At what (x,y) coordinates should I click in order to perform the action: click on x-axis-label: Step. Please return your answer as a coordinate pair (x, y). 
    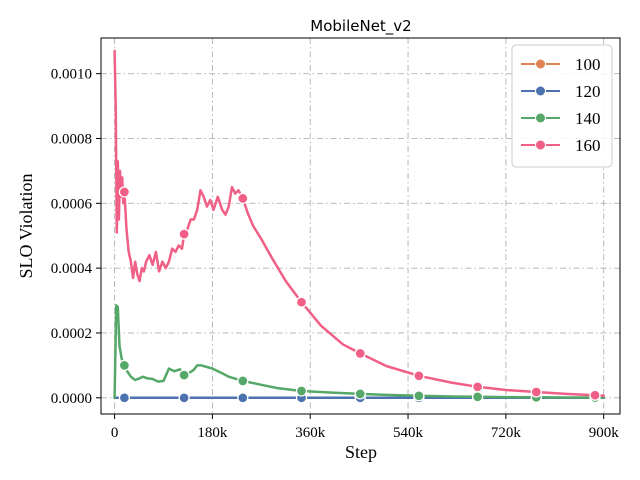
    Looking at the image, I should click on (361, 452).